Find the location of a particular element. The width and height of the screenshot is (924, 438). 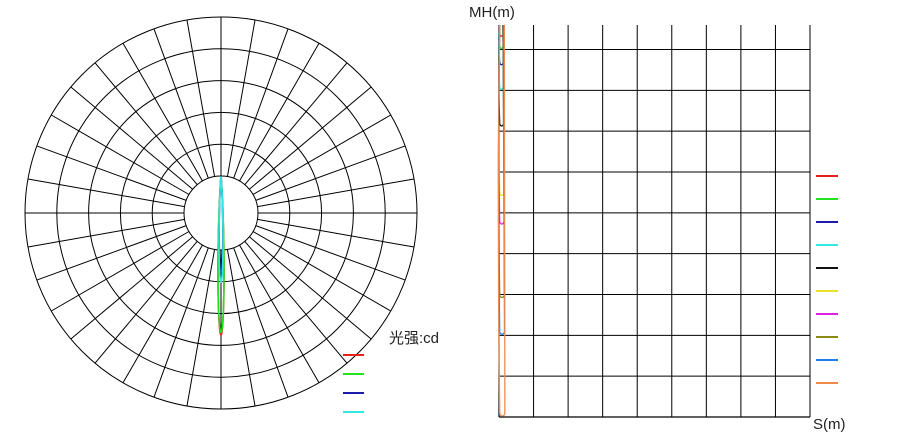

cone-y-axis-label: MH(m) is located at coordinates (492, 12).